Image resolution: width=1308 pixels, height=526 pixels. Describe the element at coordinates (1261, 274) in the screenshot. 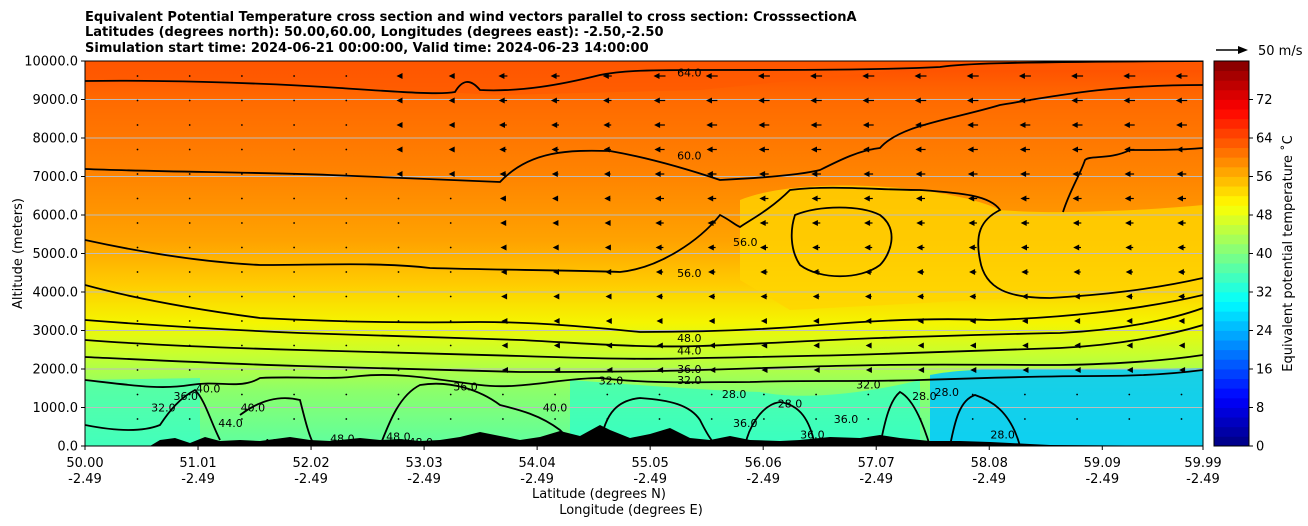

I see `colorbar-ticks: 0 8 16 24 32 40 48 56 64 72` at that location.